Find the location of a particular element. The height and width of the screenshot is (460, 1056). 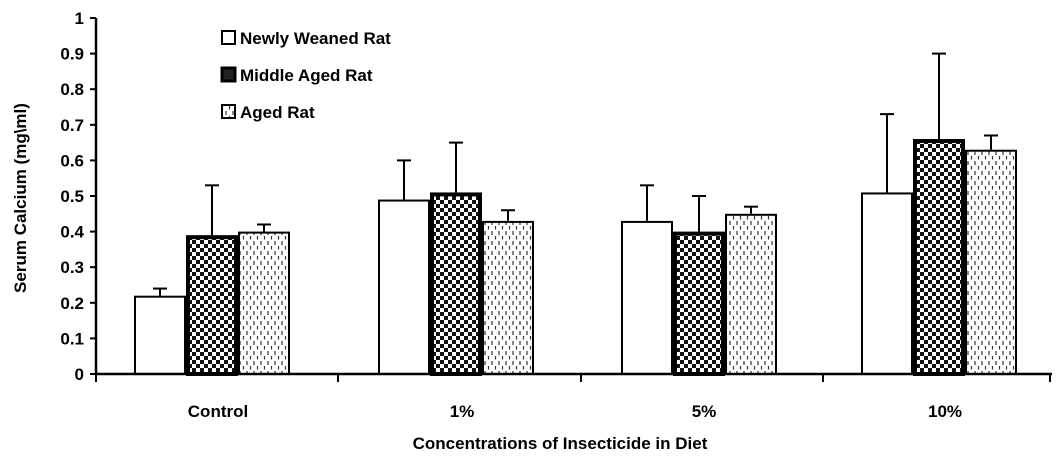

y-tick-label: 0 is located at coordinates (79, 374).